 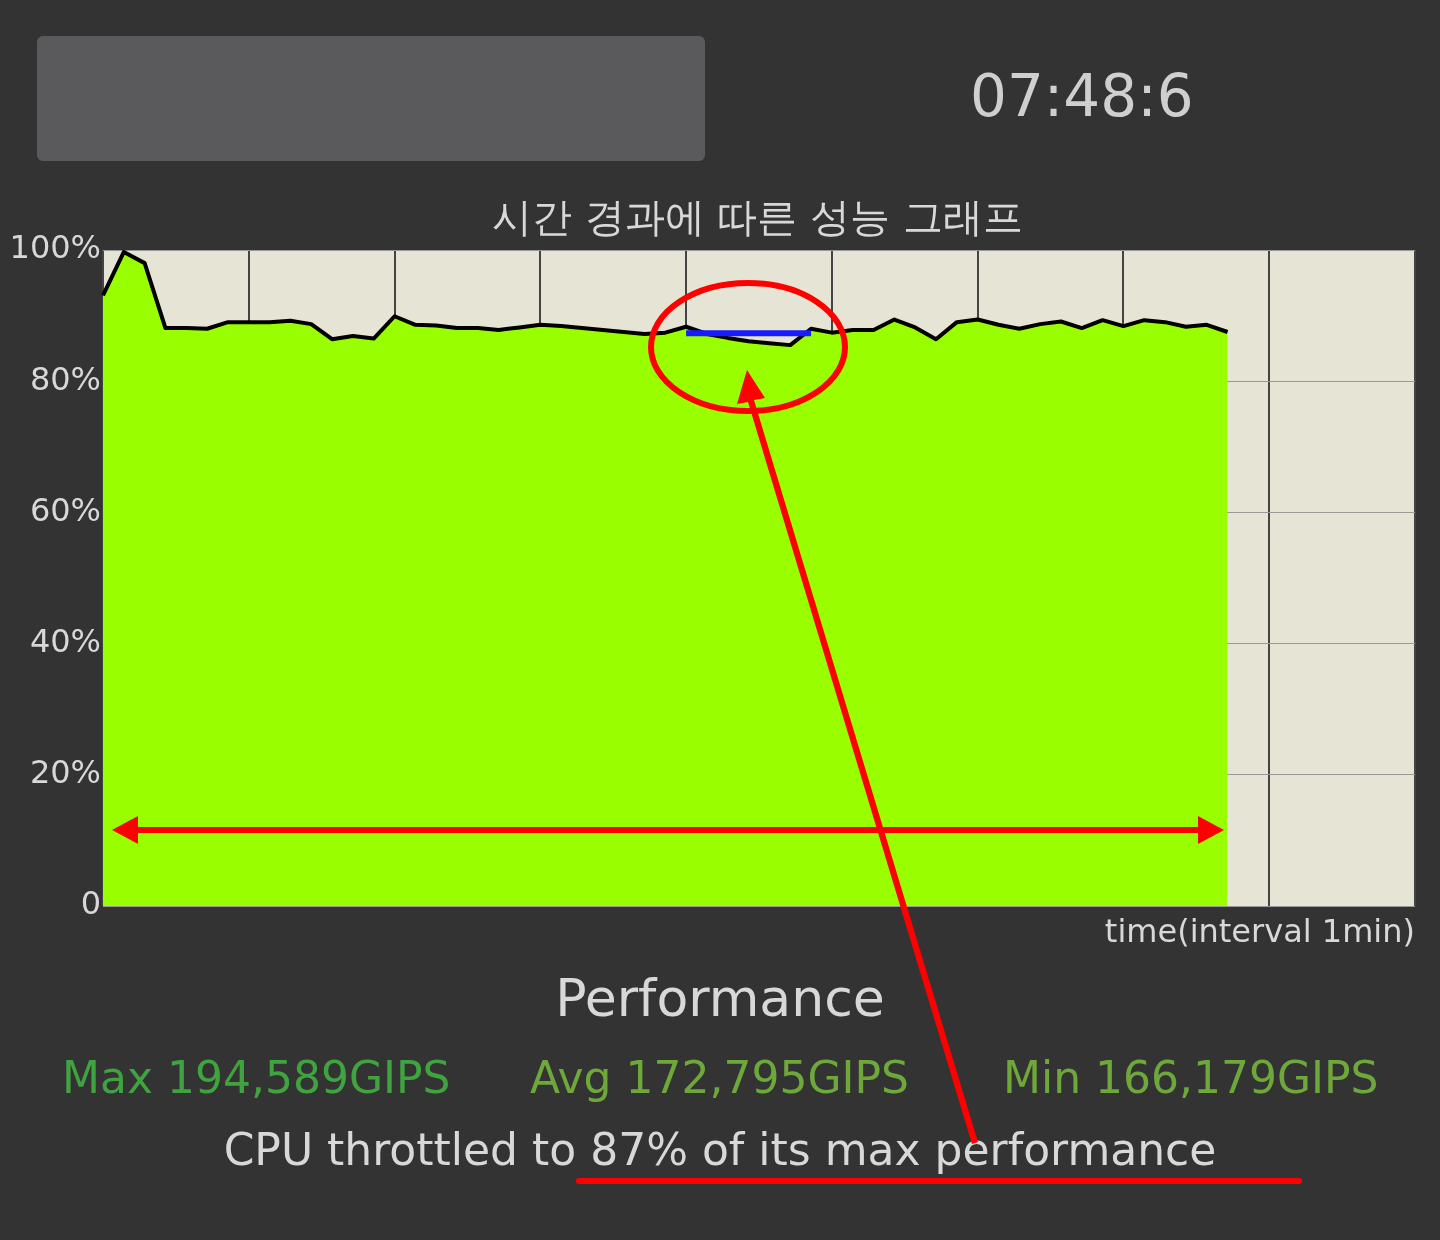 I want to click on y-tick-label: 100%, so click(x=55, y=247).